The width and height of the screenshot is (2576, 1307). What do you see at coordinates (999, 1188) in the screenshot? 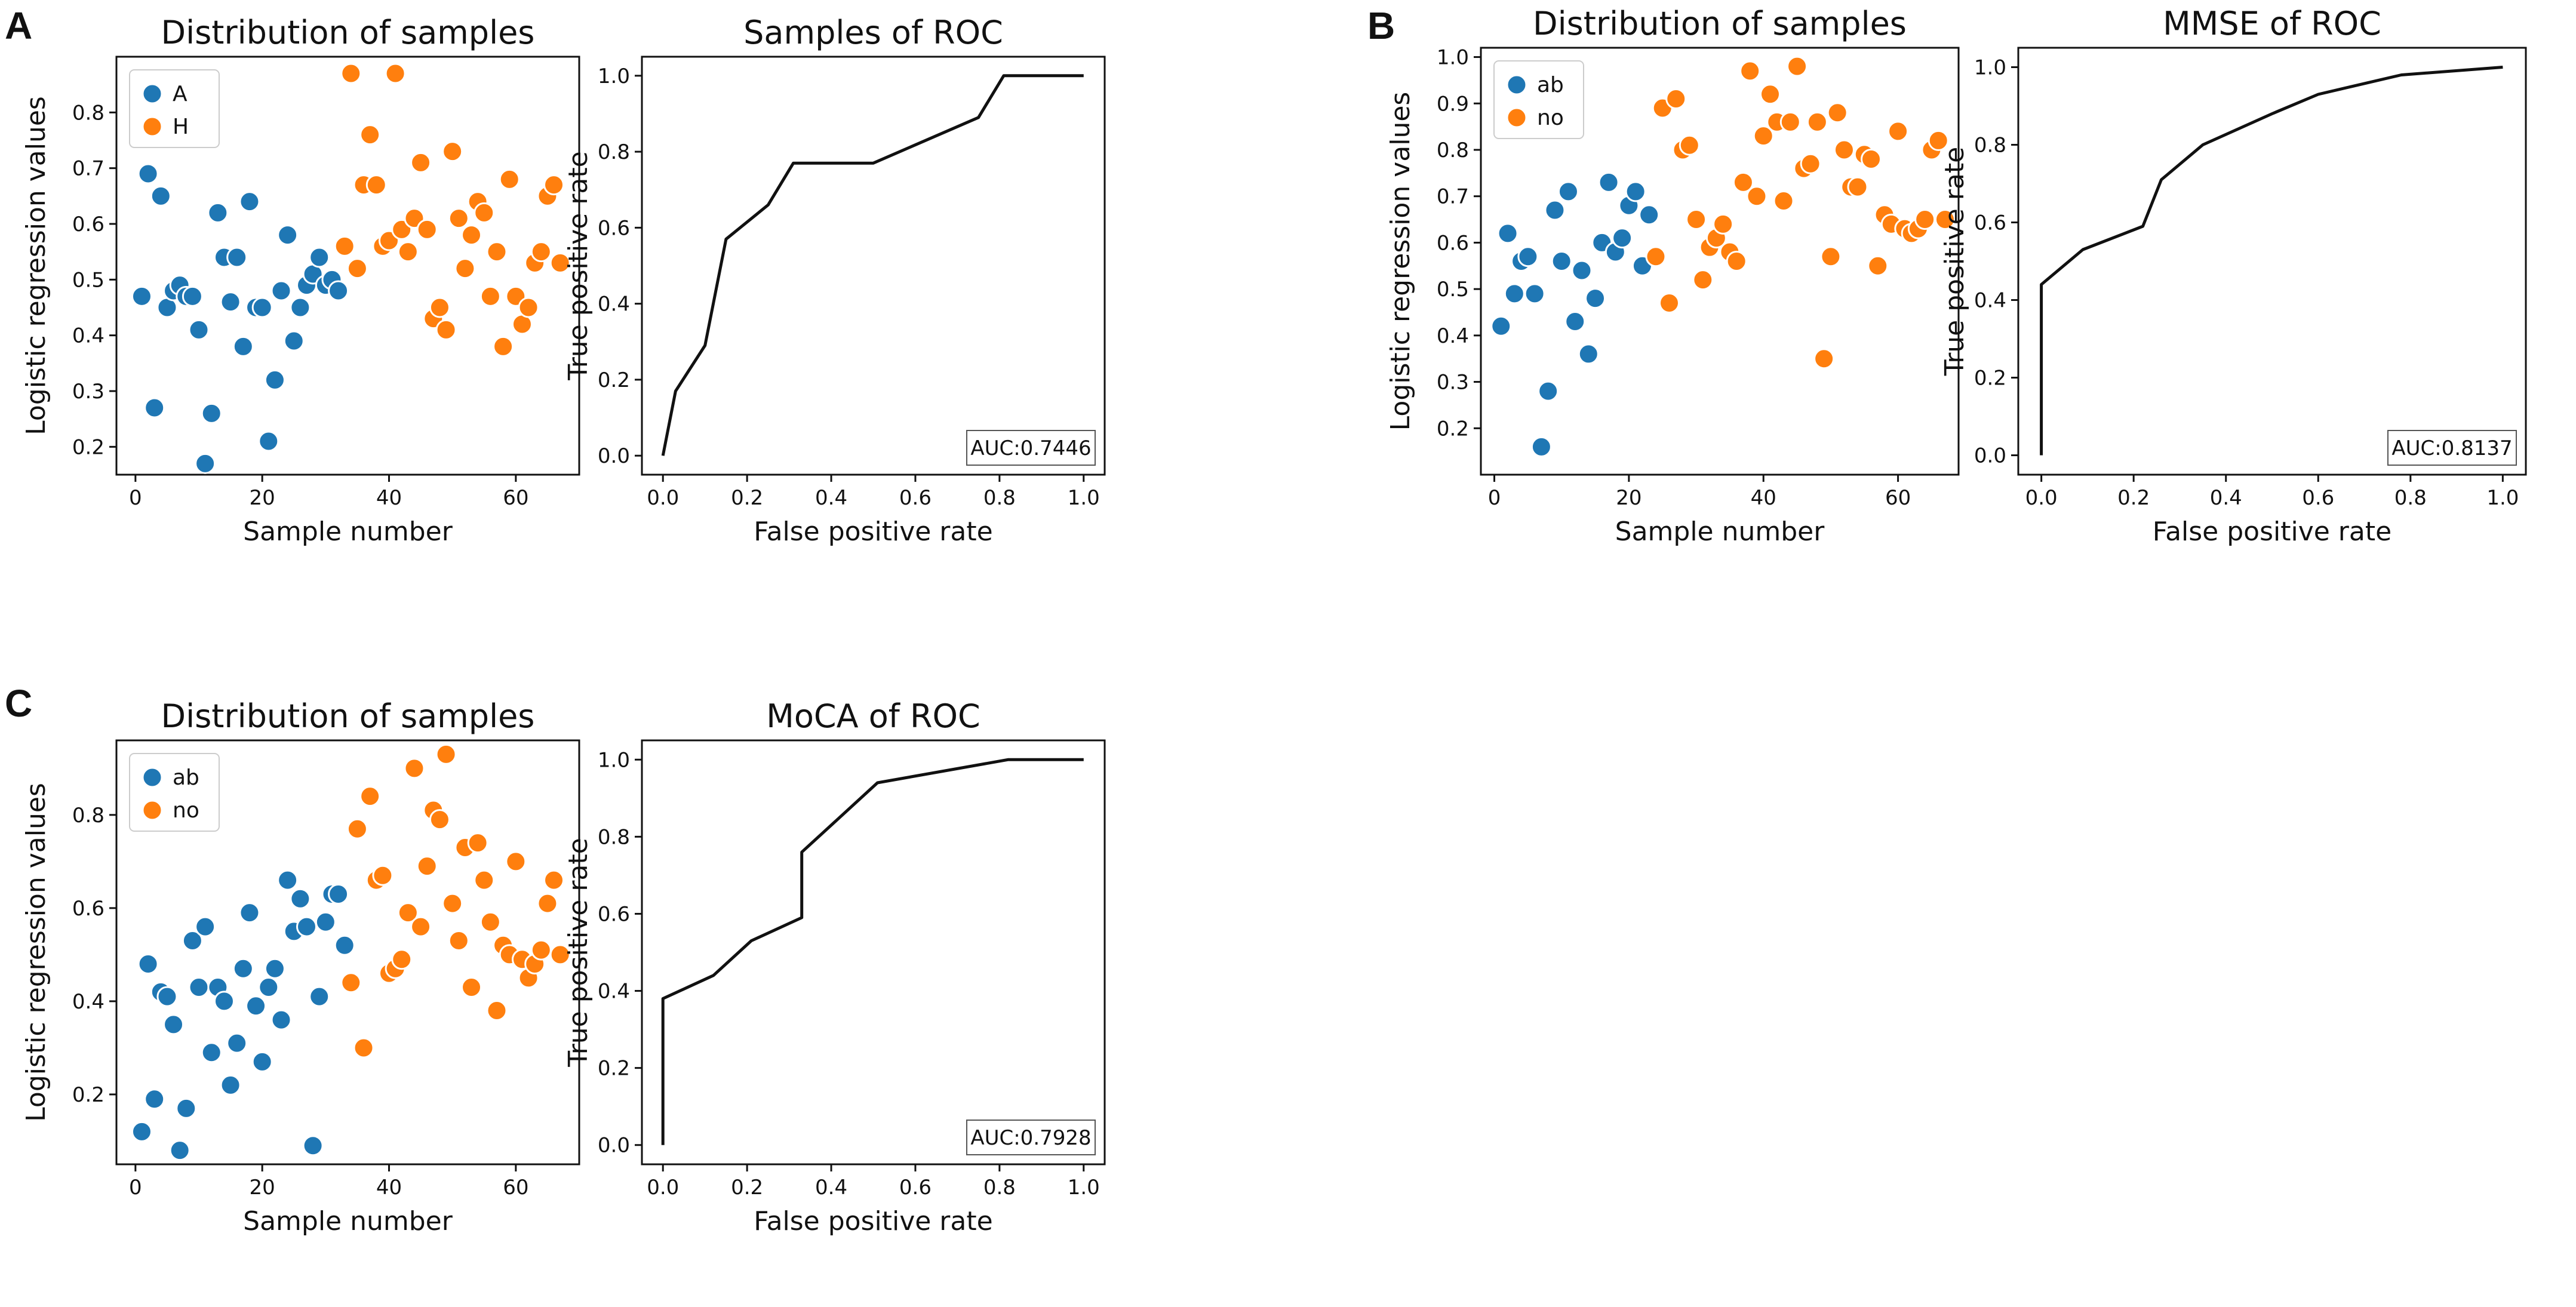
I see `x-tick-label: 0.8` at bounding box center [999, 1188].